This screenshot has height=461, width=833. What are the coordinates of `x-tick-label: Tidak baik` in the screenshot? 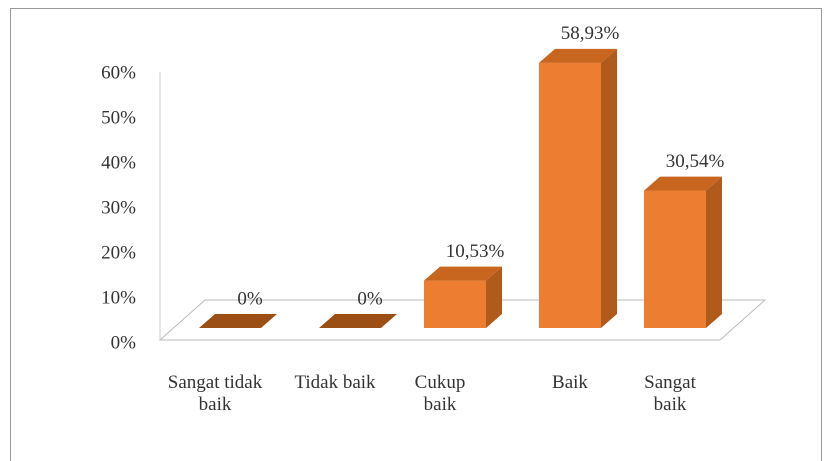 It's located at (335, 382).